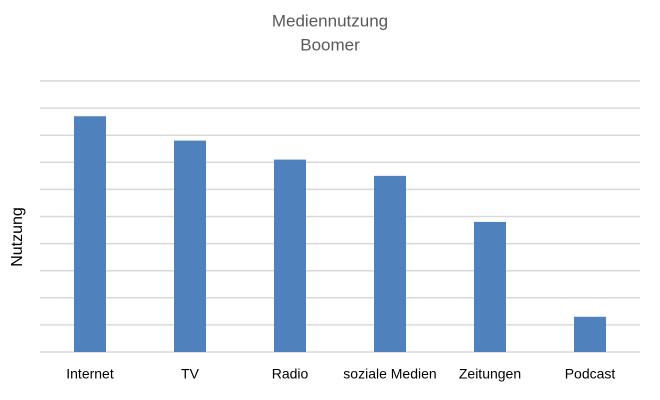  Describe the element at coordinates (90, 374) in the screenshot. I see `x-tick-label: Internet` at that location.